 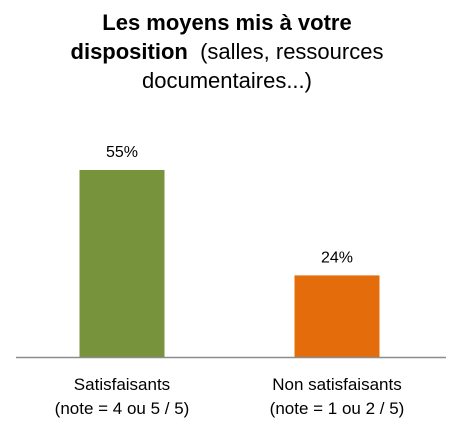 What do you see at coordinates (337, 257) in the screenshot?
I see `data-label-1: 24%` at bounding box center [337, 257].